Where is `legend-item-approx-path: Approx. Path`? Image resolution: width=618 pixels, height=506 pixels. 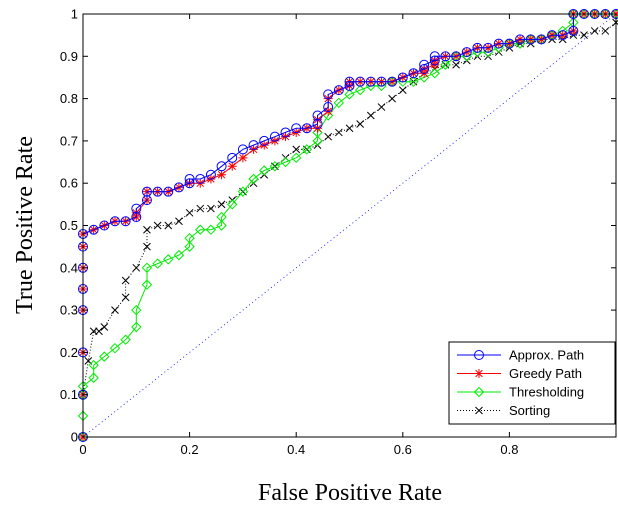 legend-item-approx-path: Approx. Path is located at coordinates (520, 355).